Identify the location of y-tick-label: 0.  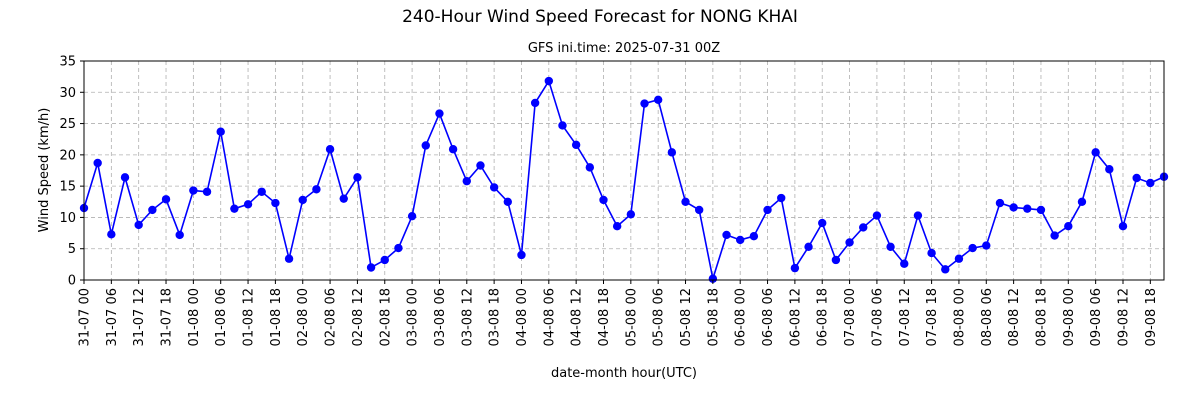
(72, 281).